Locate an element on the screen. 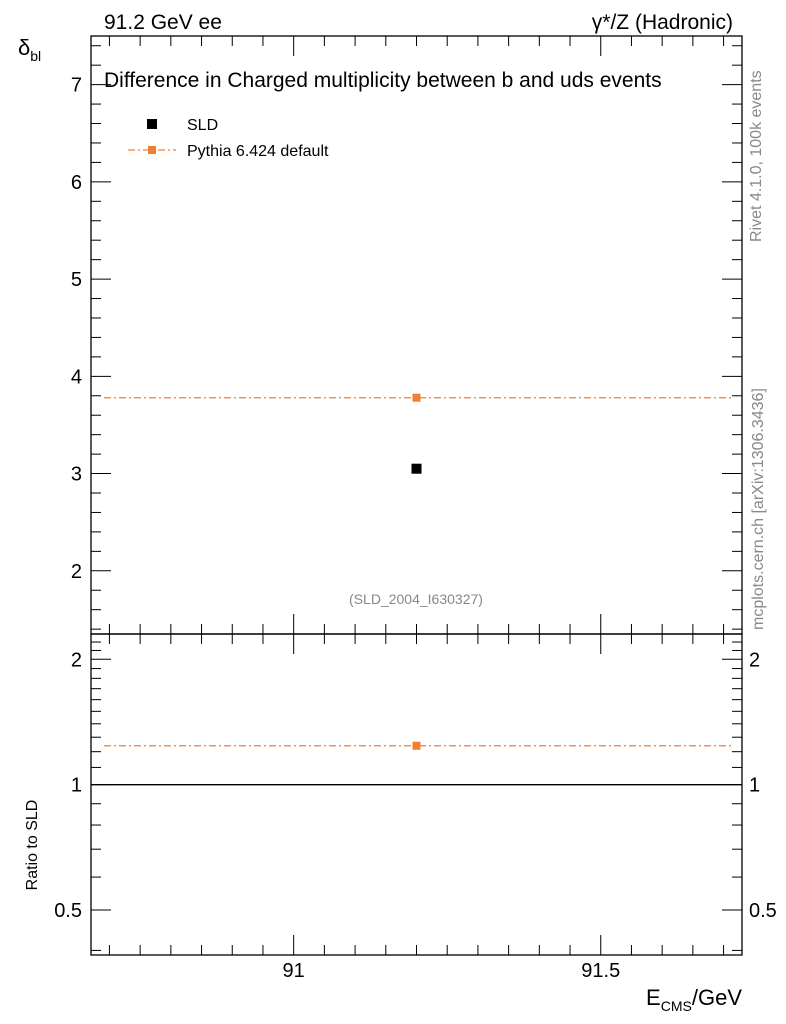  mcplots-note: mcplots.cern.ch [arXiv:1306.3436] is located at coordinates (758, 509).